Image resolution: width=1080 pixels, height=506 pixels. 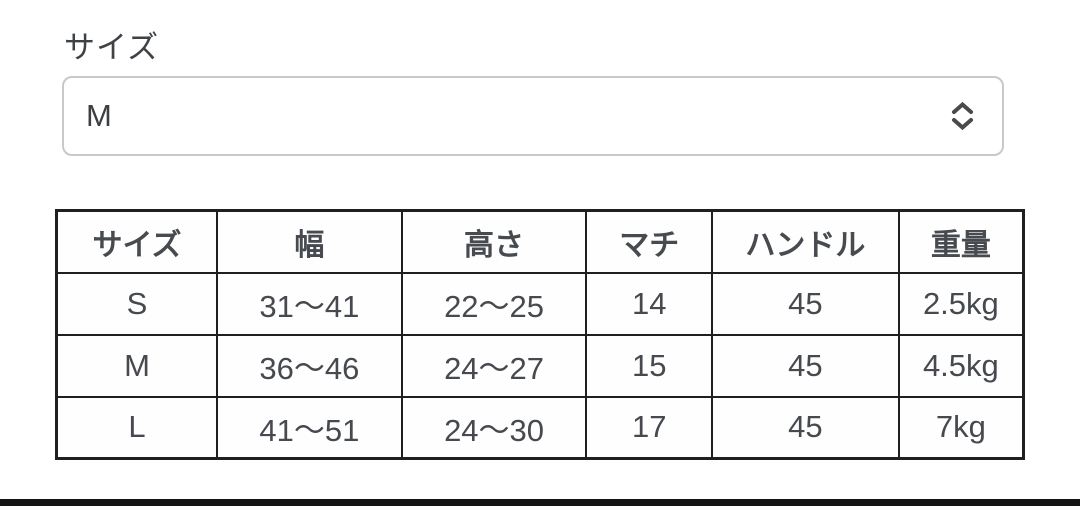 What do you see at coordinates (137, 303) in the screenshot?
I see `cell-size: S` at bounding box center [137, 303].